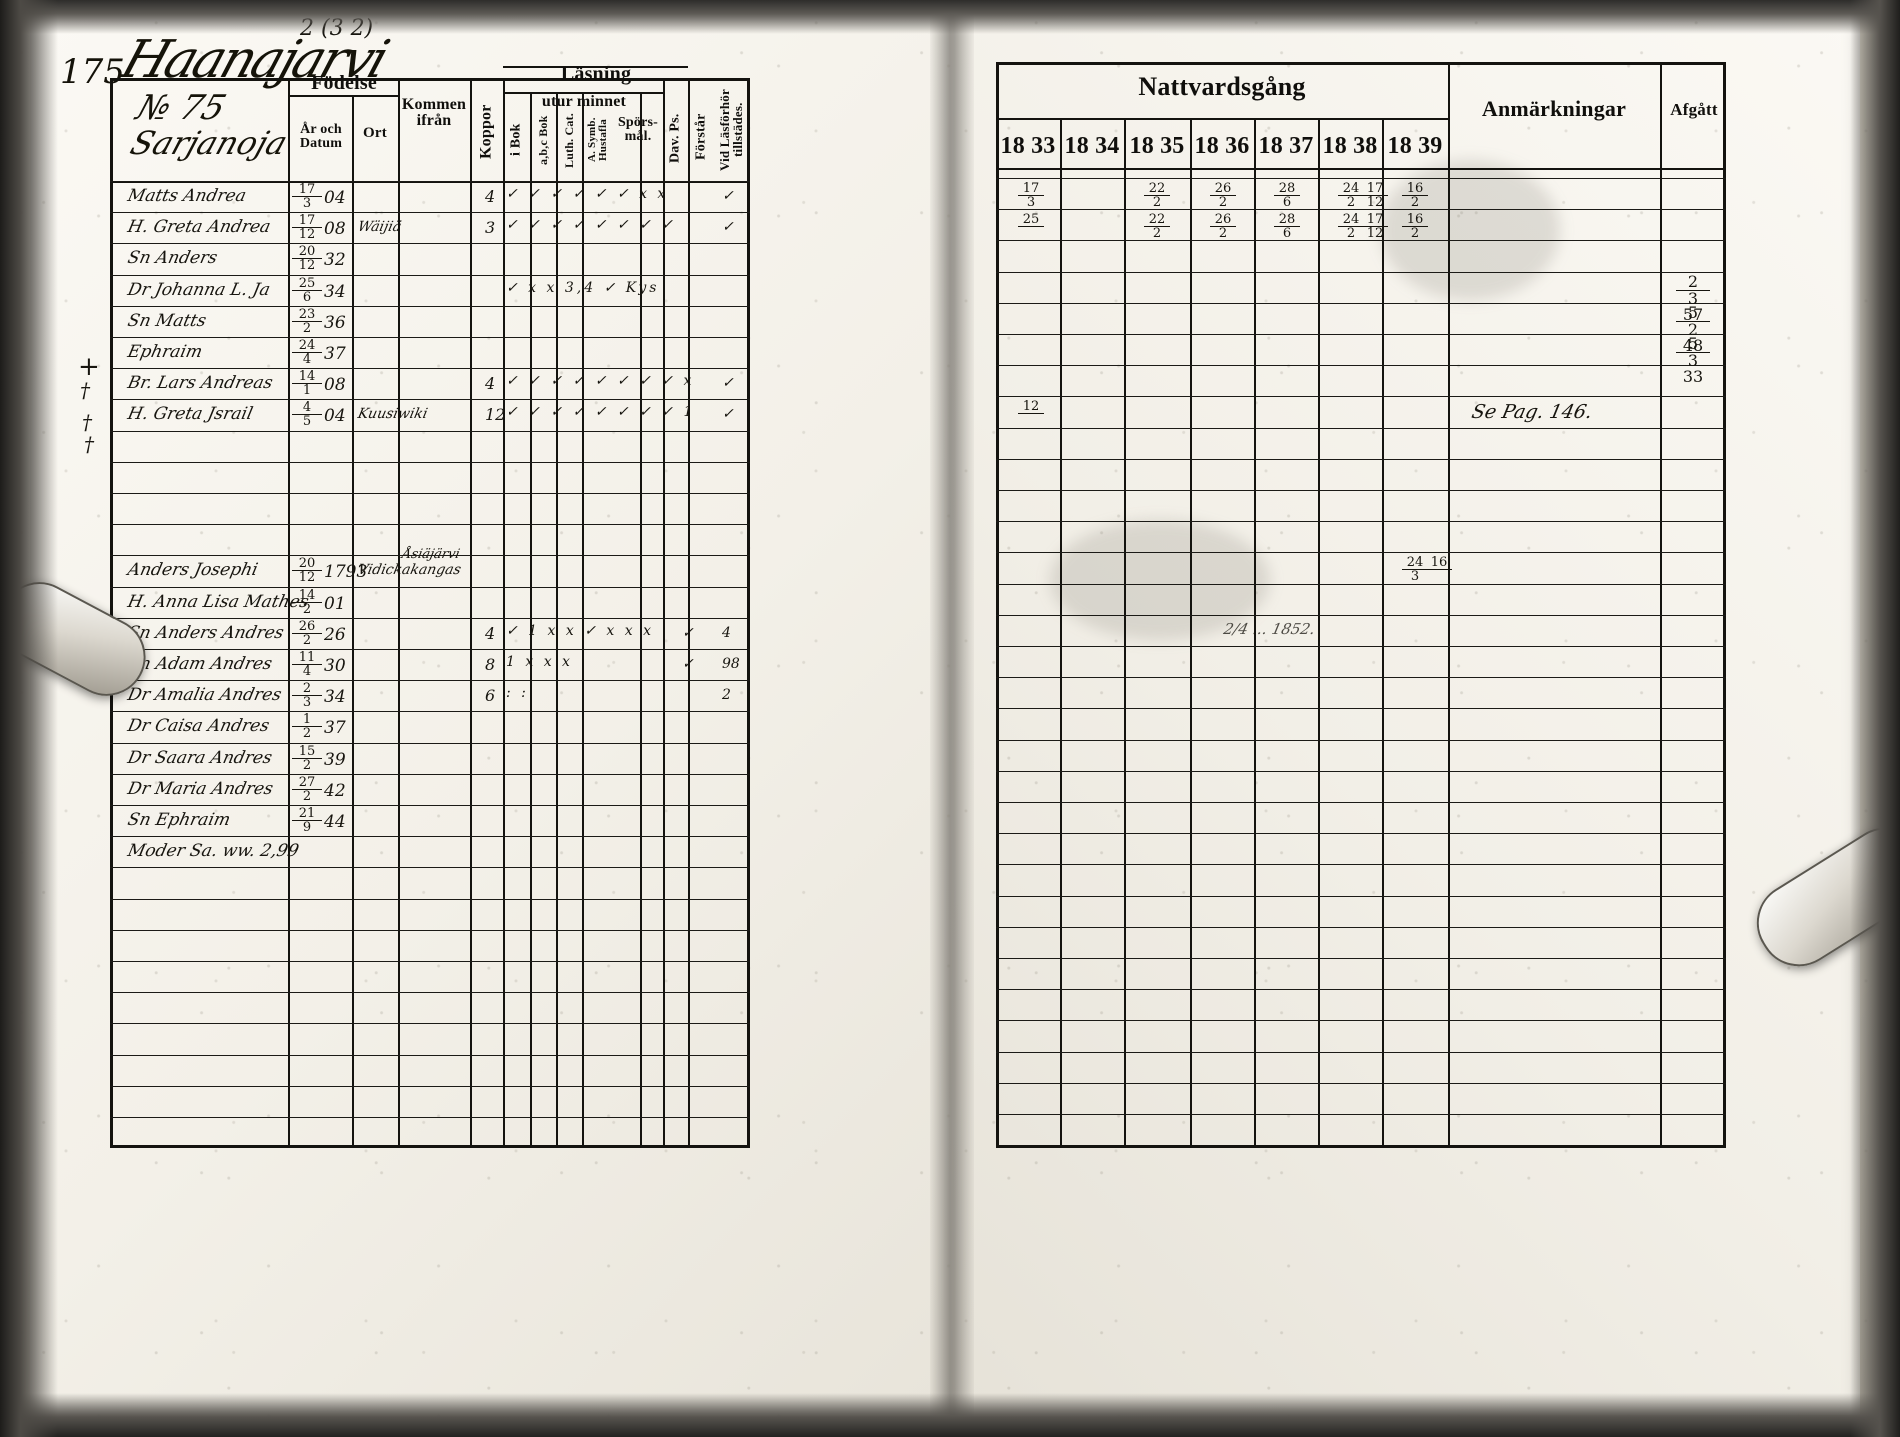 The image size is (1900, 1437). I want to click on anmarkning-note-extra: 2/4 ... 1852., so click(1269, 629).